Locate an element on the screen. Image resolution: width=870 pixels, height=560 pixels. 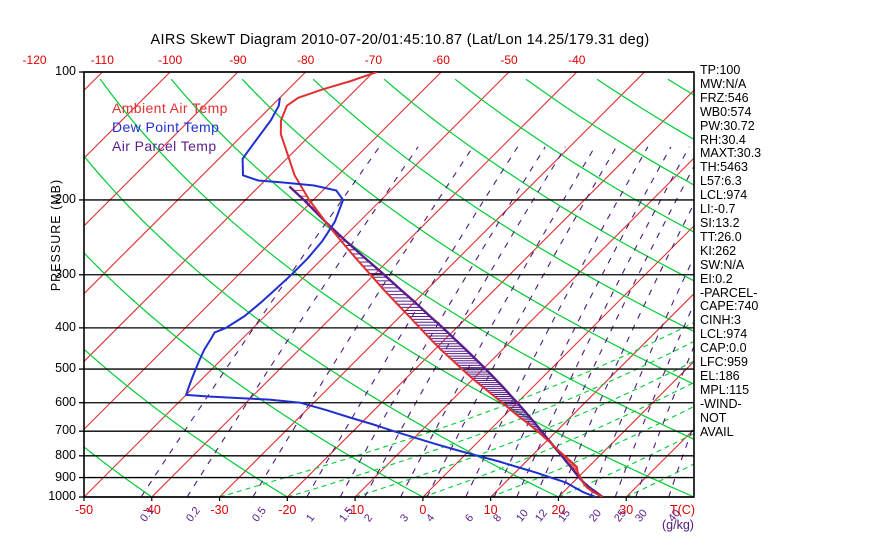
pressure-tick-label: 1000 is located at coordinates (62, 496).